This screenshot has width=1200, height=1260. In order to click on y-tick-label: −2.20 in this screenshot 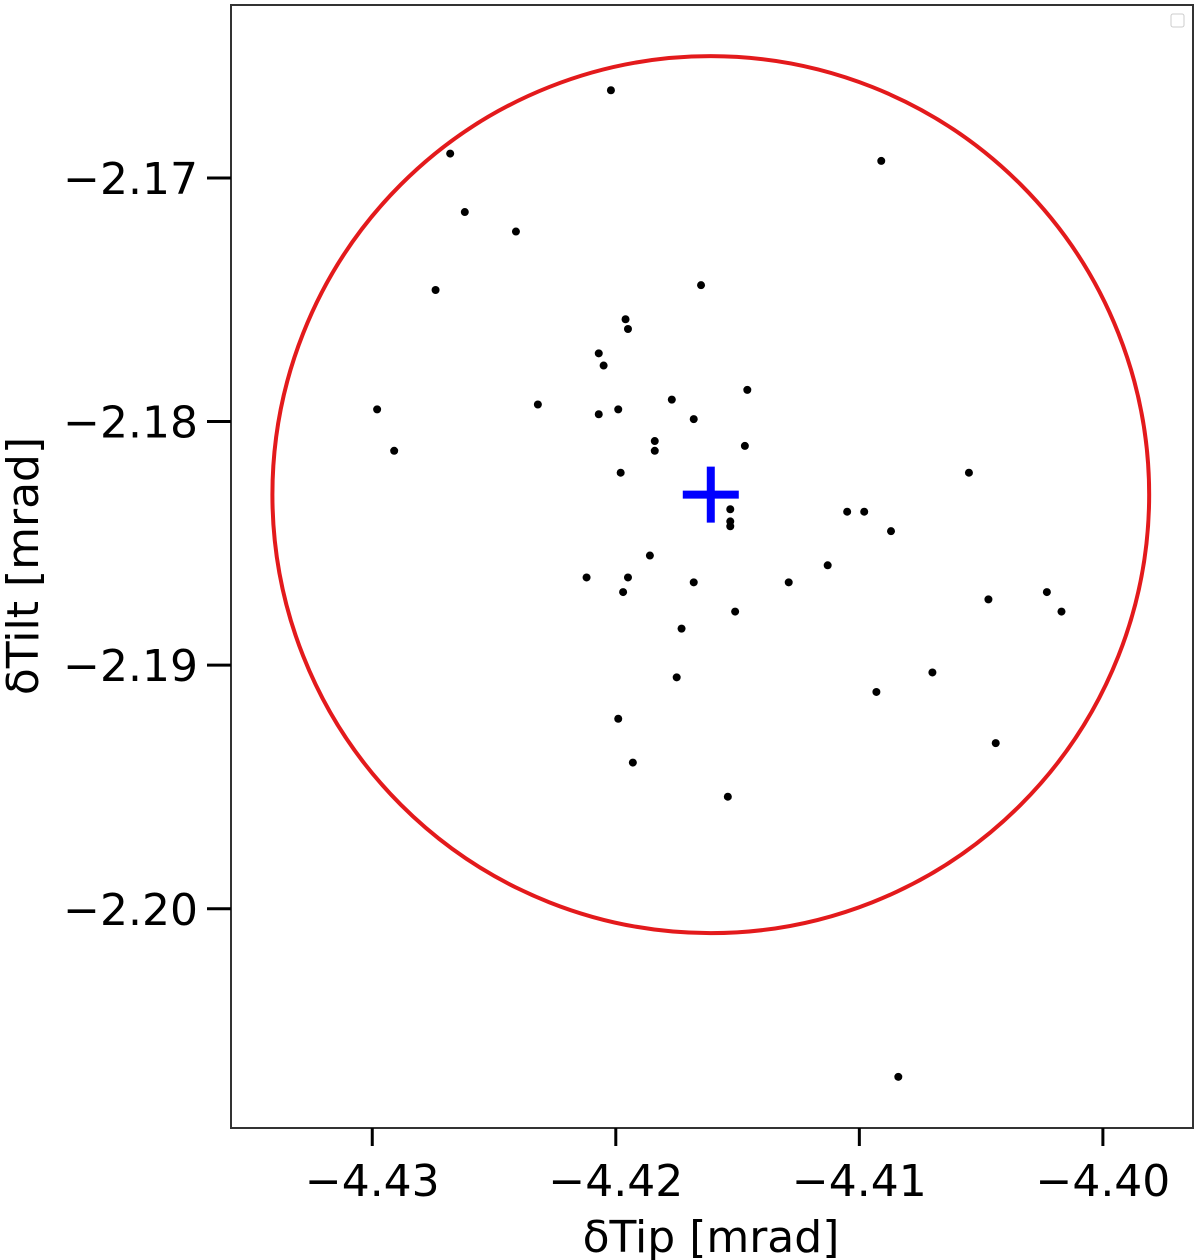, I will do `click(130, 910)`.